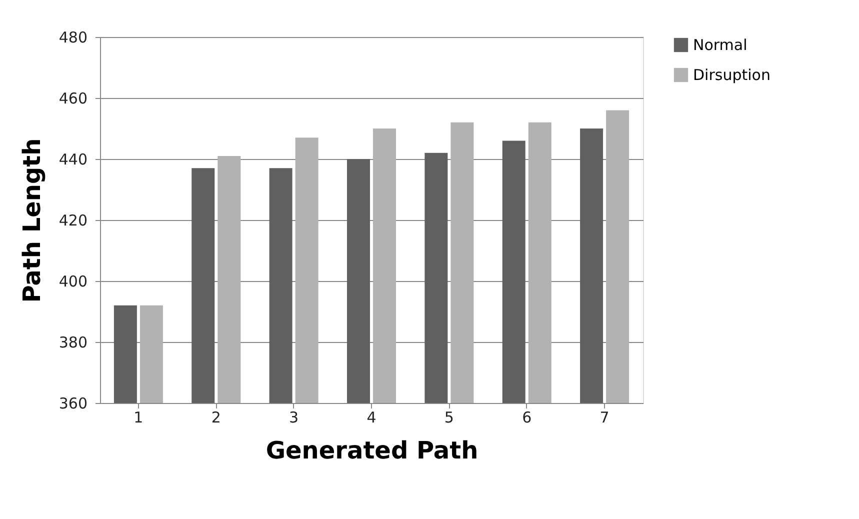  Describe the element at coordinates (731, 75) in the screenshot. I see `legend-label: Dirsuption` at that location.